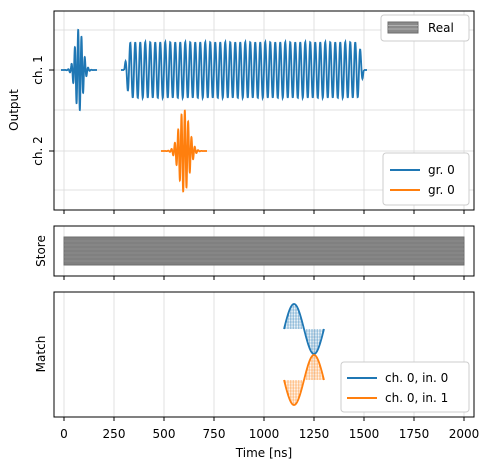  I want to click on match-legend-label-0: ch. 0, in. 0, so click(416, 378).